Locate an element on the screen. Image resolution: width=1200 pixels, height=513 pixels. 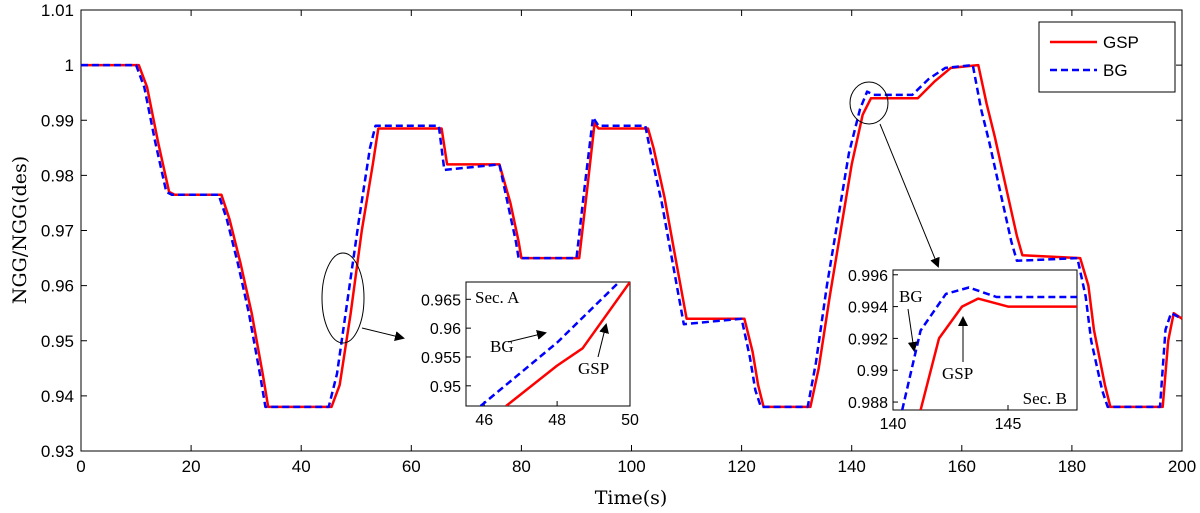
legend-box is located at coordinates (1107, 57).